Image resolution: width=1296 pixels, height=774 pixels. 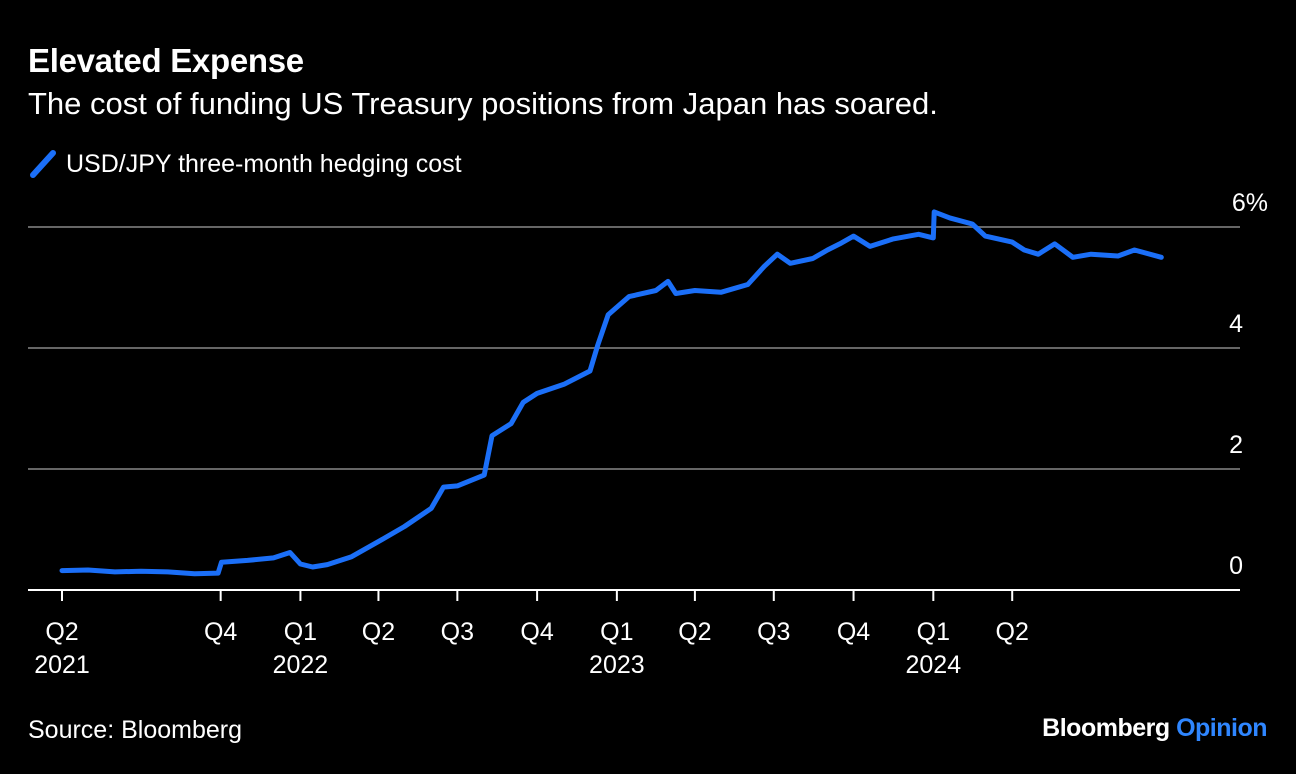 I want to click on y-tick-label: 2, so click(x=1236, y=445).